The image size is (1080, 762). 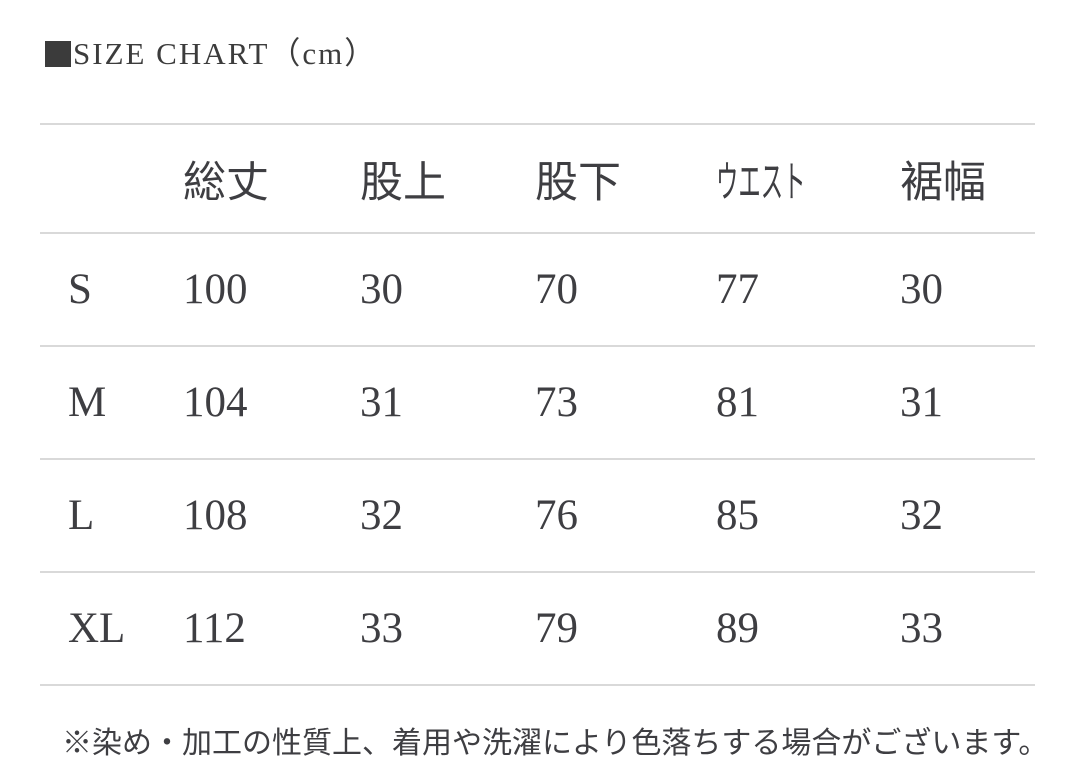 I want to click on cell-waist: 85, so click(x=808, y=516).